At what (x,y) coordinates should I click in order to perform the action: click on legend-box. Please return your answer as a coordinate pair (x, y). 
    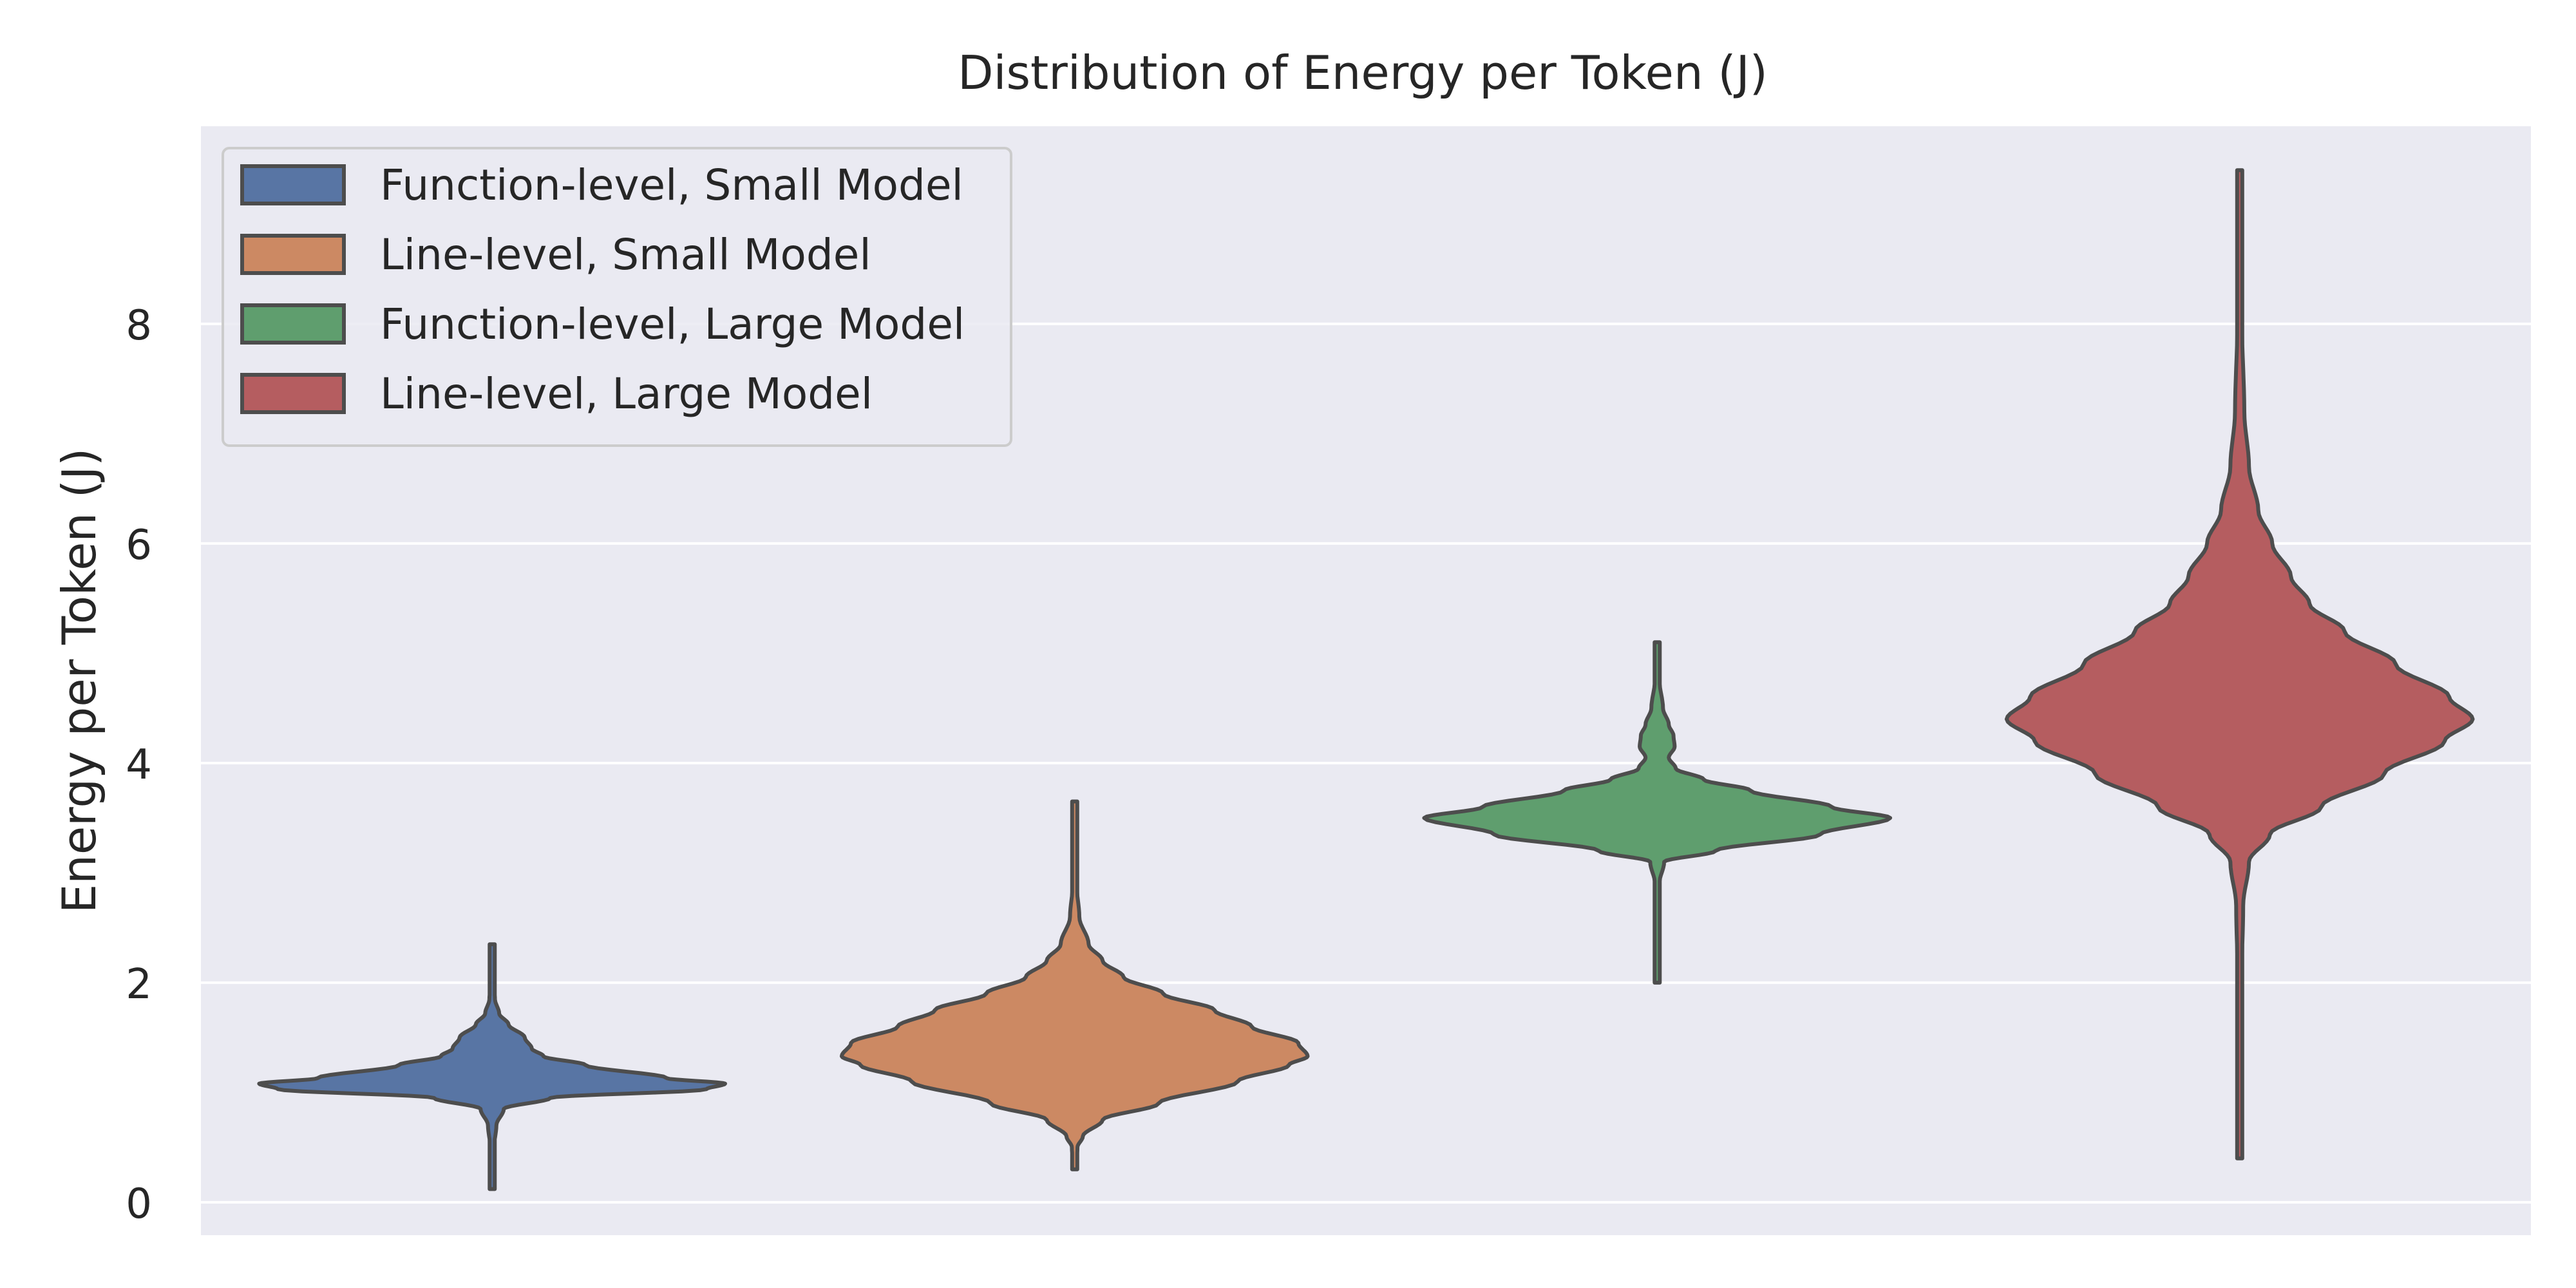
    Looking at the image, I should click on (617, 297).